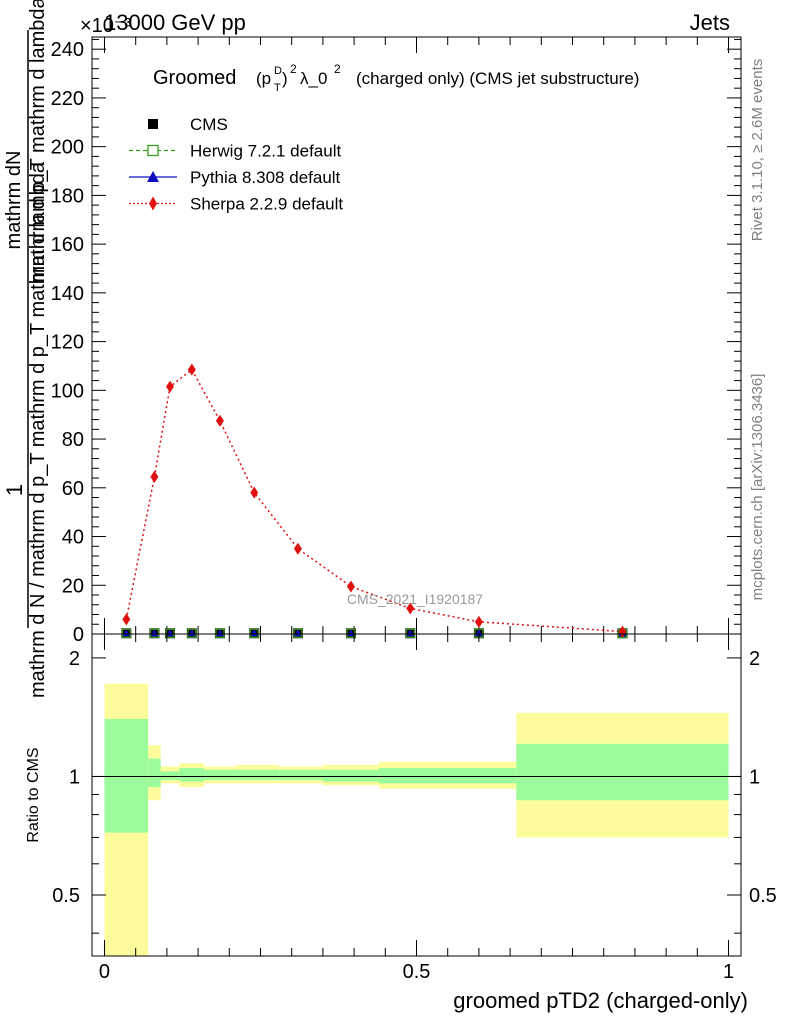 The image size is (786, 1024). What do you see at coordinates (209, 124) in the screenshot?
I see `legend-label: CMS` at bounding box center [209, 124].